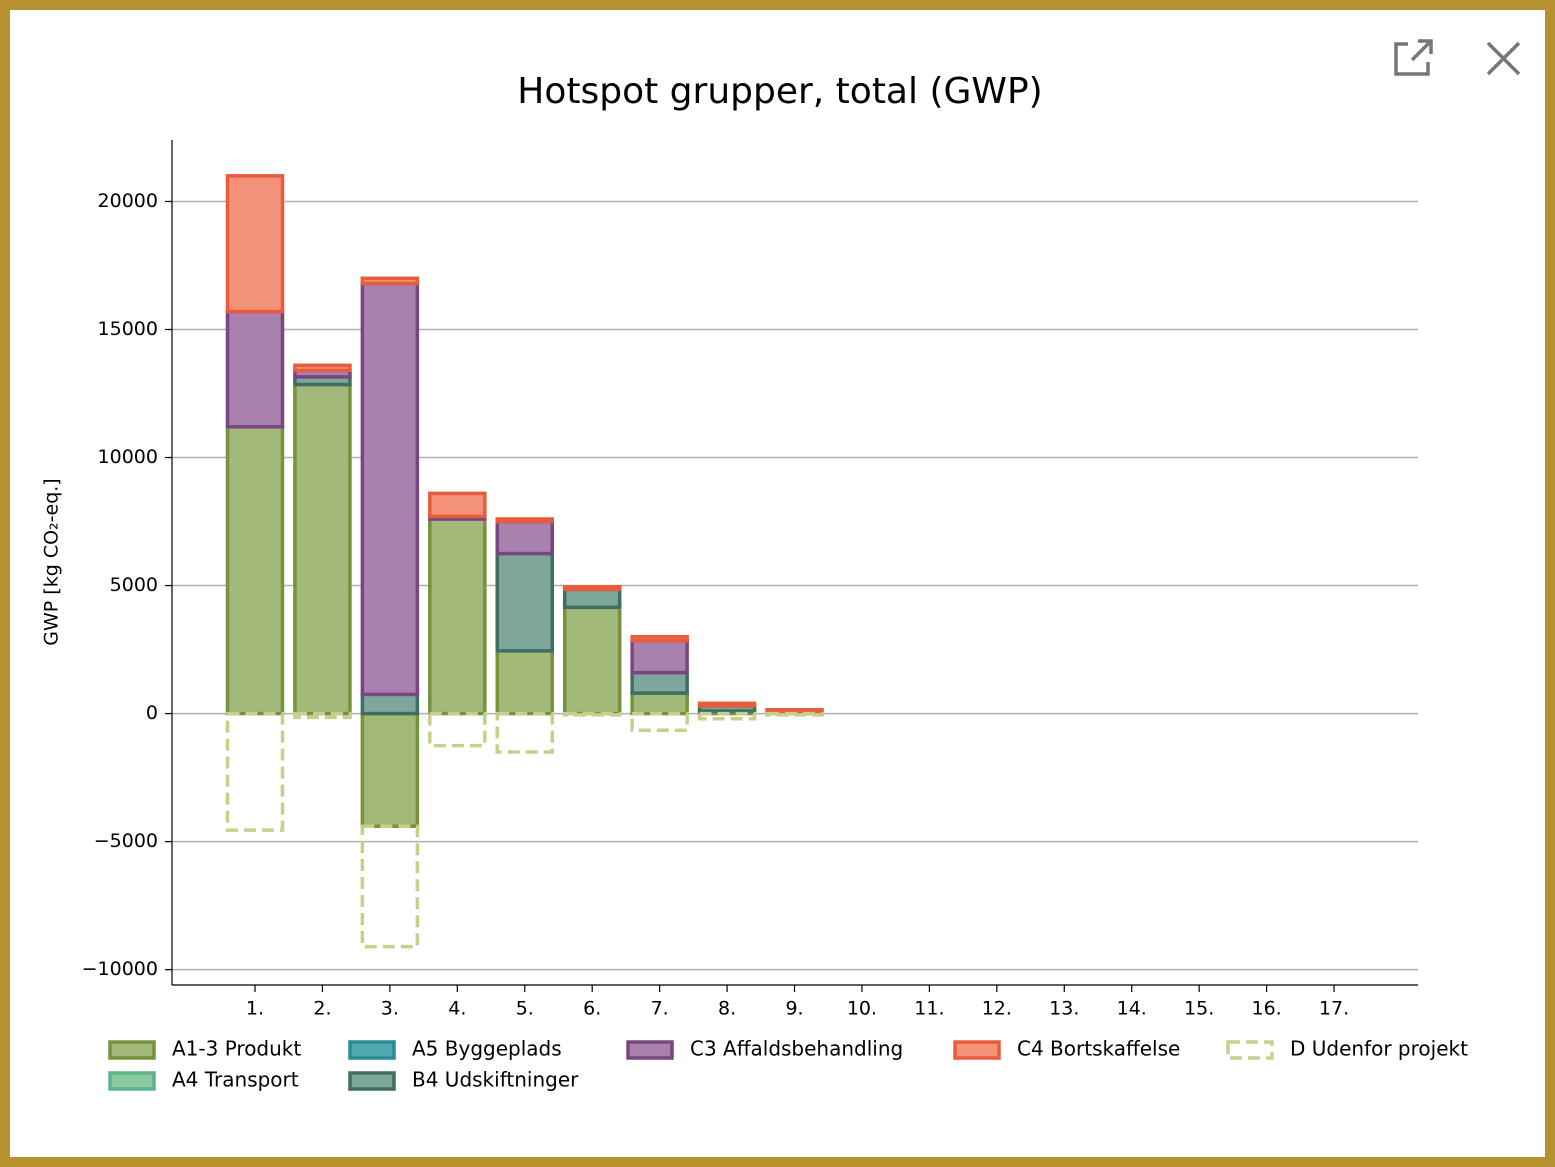 Image resolution: width=1555 pixels, height=1167 pixels. Describe the element at coordinates (727, 1009) in the screenshot. I see `x-tick-label: 8.` at that location.